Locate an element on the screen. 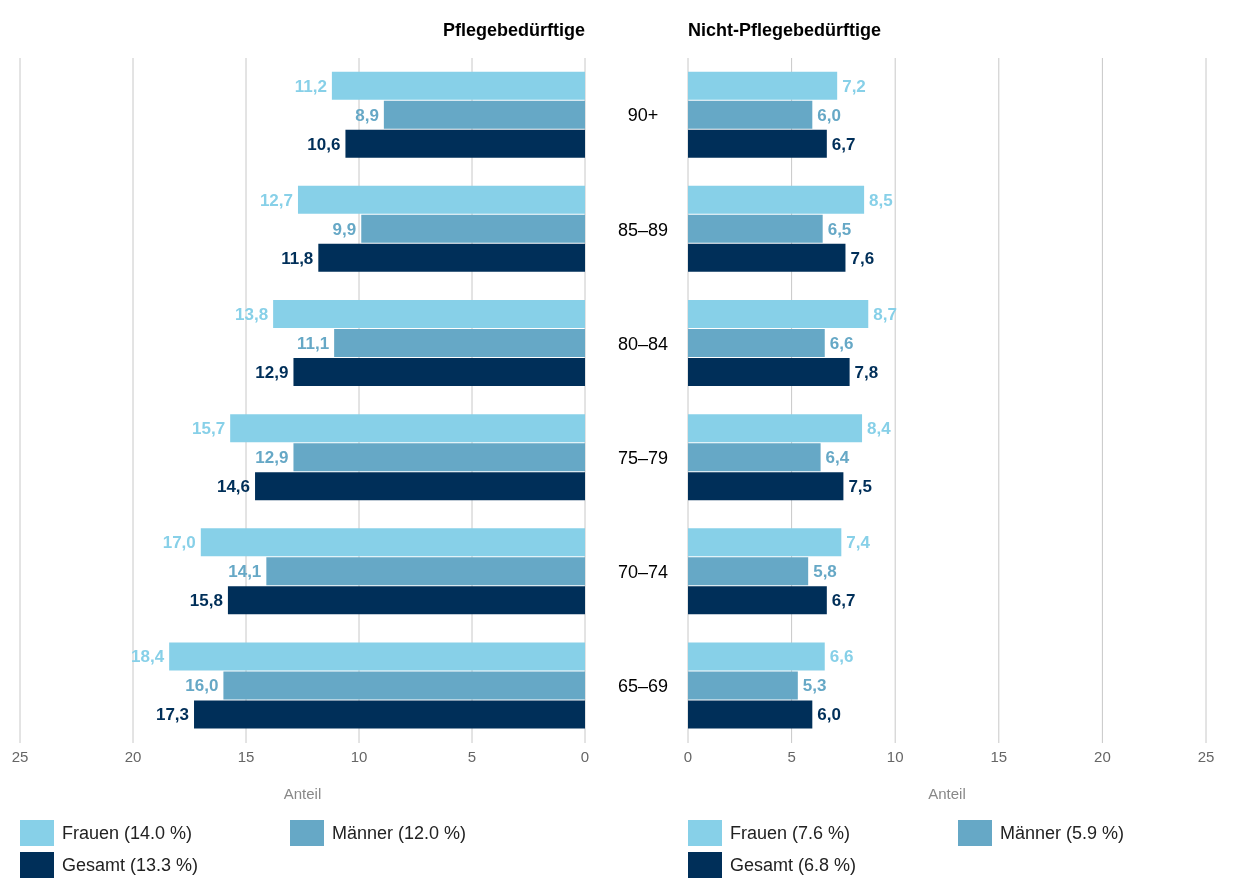  data-label: 14,1 is located at coordinates (245, 572).